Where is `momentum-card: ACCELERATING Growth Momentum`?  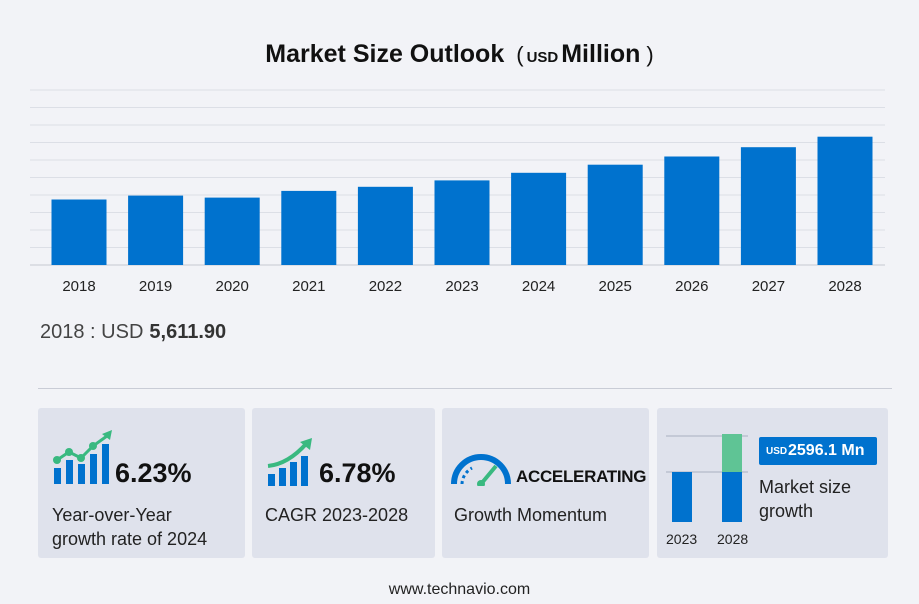
momentum-card: ACCELERATING Growth Momentum is located at coordinates (545, 483).